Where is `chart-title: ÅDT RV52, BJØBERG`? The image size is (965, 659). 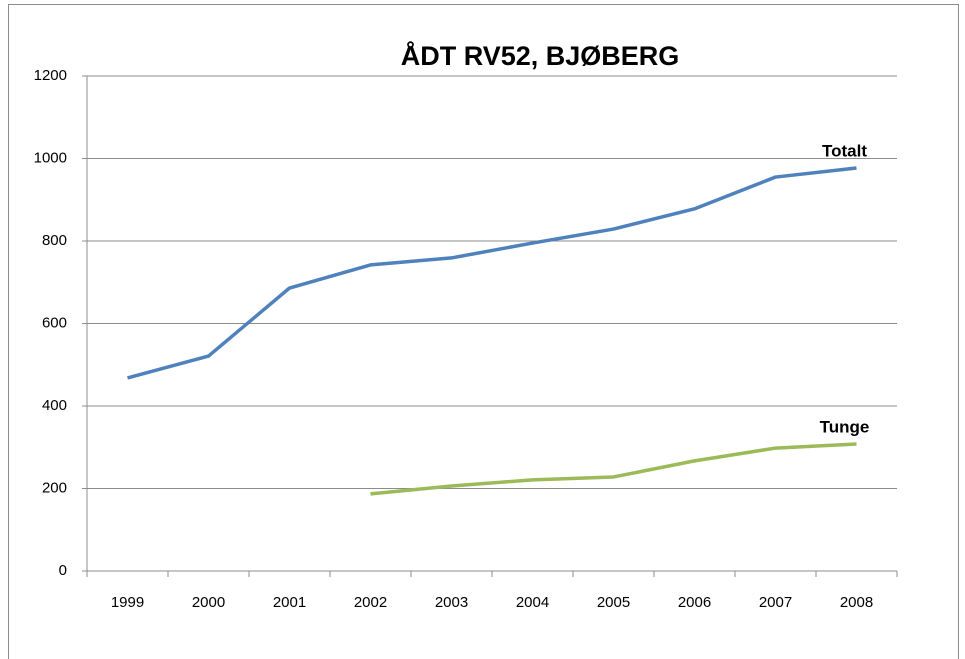 chart-title: ÅDT RV52, BJØBERG is located at coordinates (540, 55).